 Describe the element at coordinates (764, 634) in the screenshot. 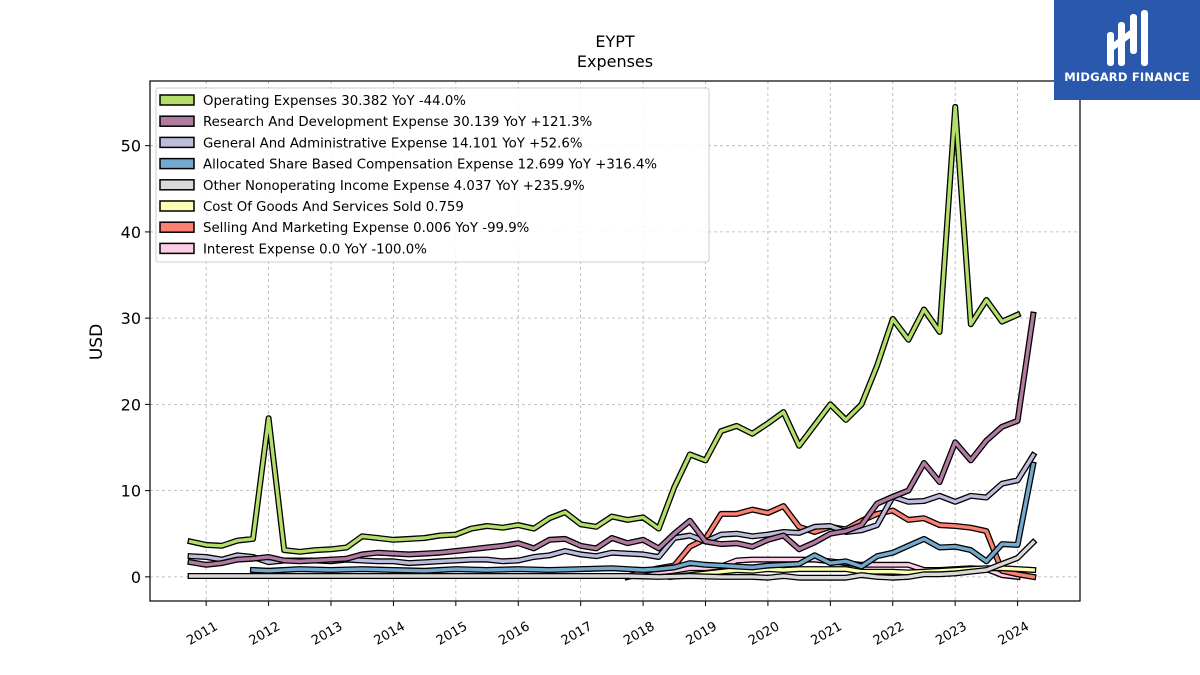

I see `x-tick-label: 2020` at that location.